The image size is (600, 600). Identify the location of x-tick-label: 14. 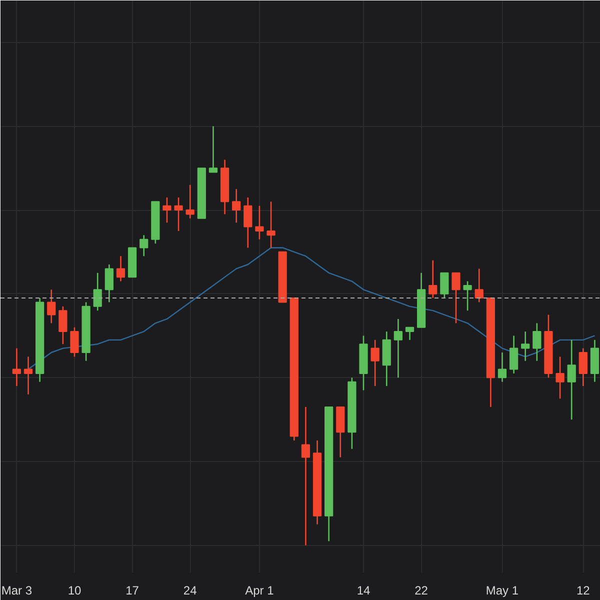
(363, 591).